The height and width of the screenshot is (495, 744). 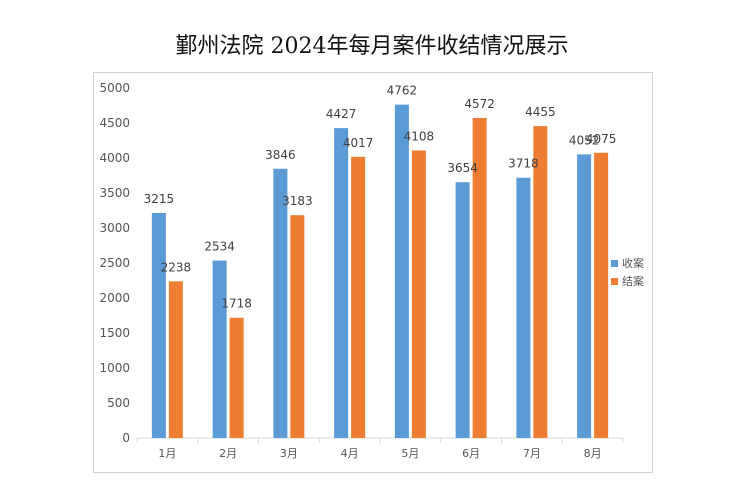 What do you see at coordinates (159, 199) in the screenshot?
I see `data-label: 3215` at bounding box center [159, 199].